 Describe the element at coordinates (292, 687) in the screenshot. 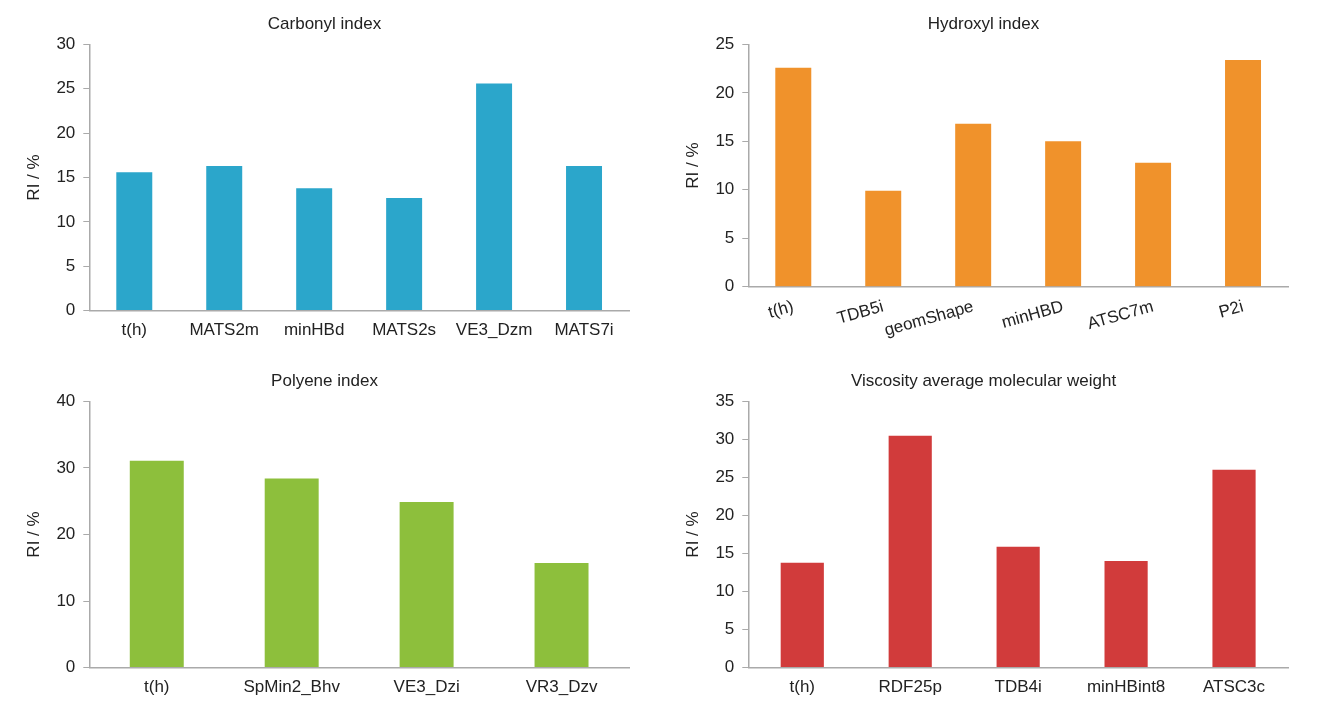

I see `x-tick-label: SpMin2_Bhv` at that location.